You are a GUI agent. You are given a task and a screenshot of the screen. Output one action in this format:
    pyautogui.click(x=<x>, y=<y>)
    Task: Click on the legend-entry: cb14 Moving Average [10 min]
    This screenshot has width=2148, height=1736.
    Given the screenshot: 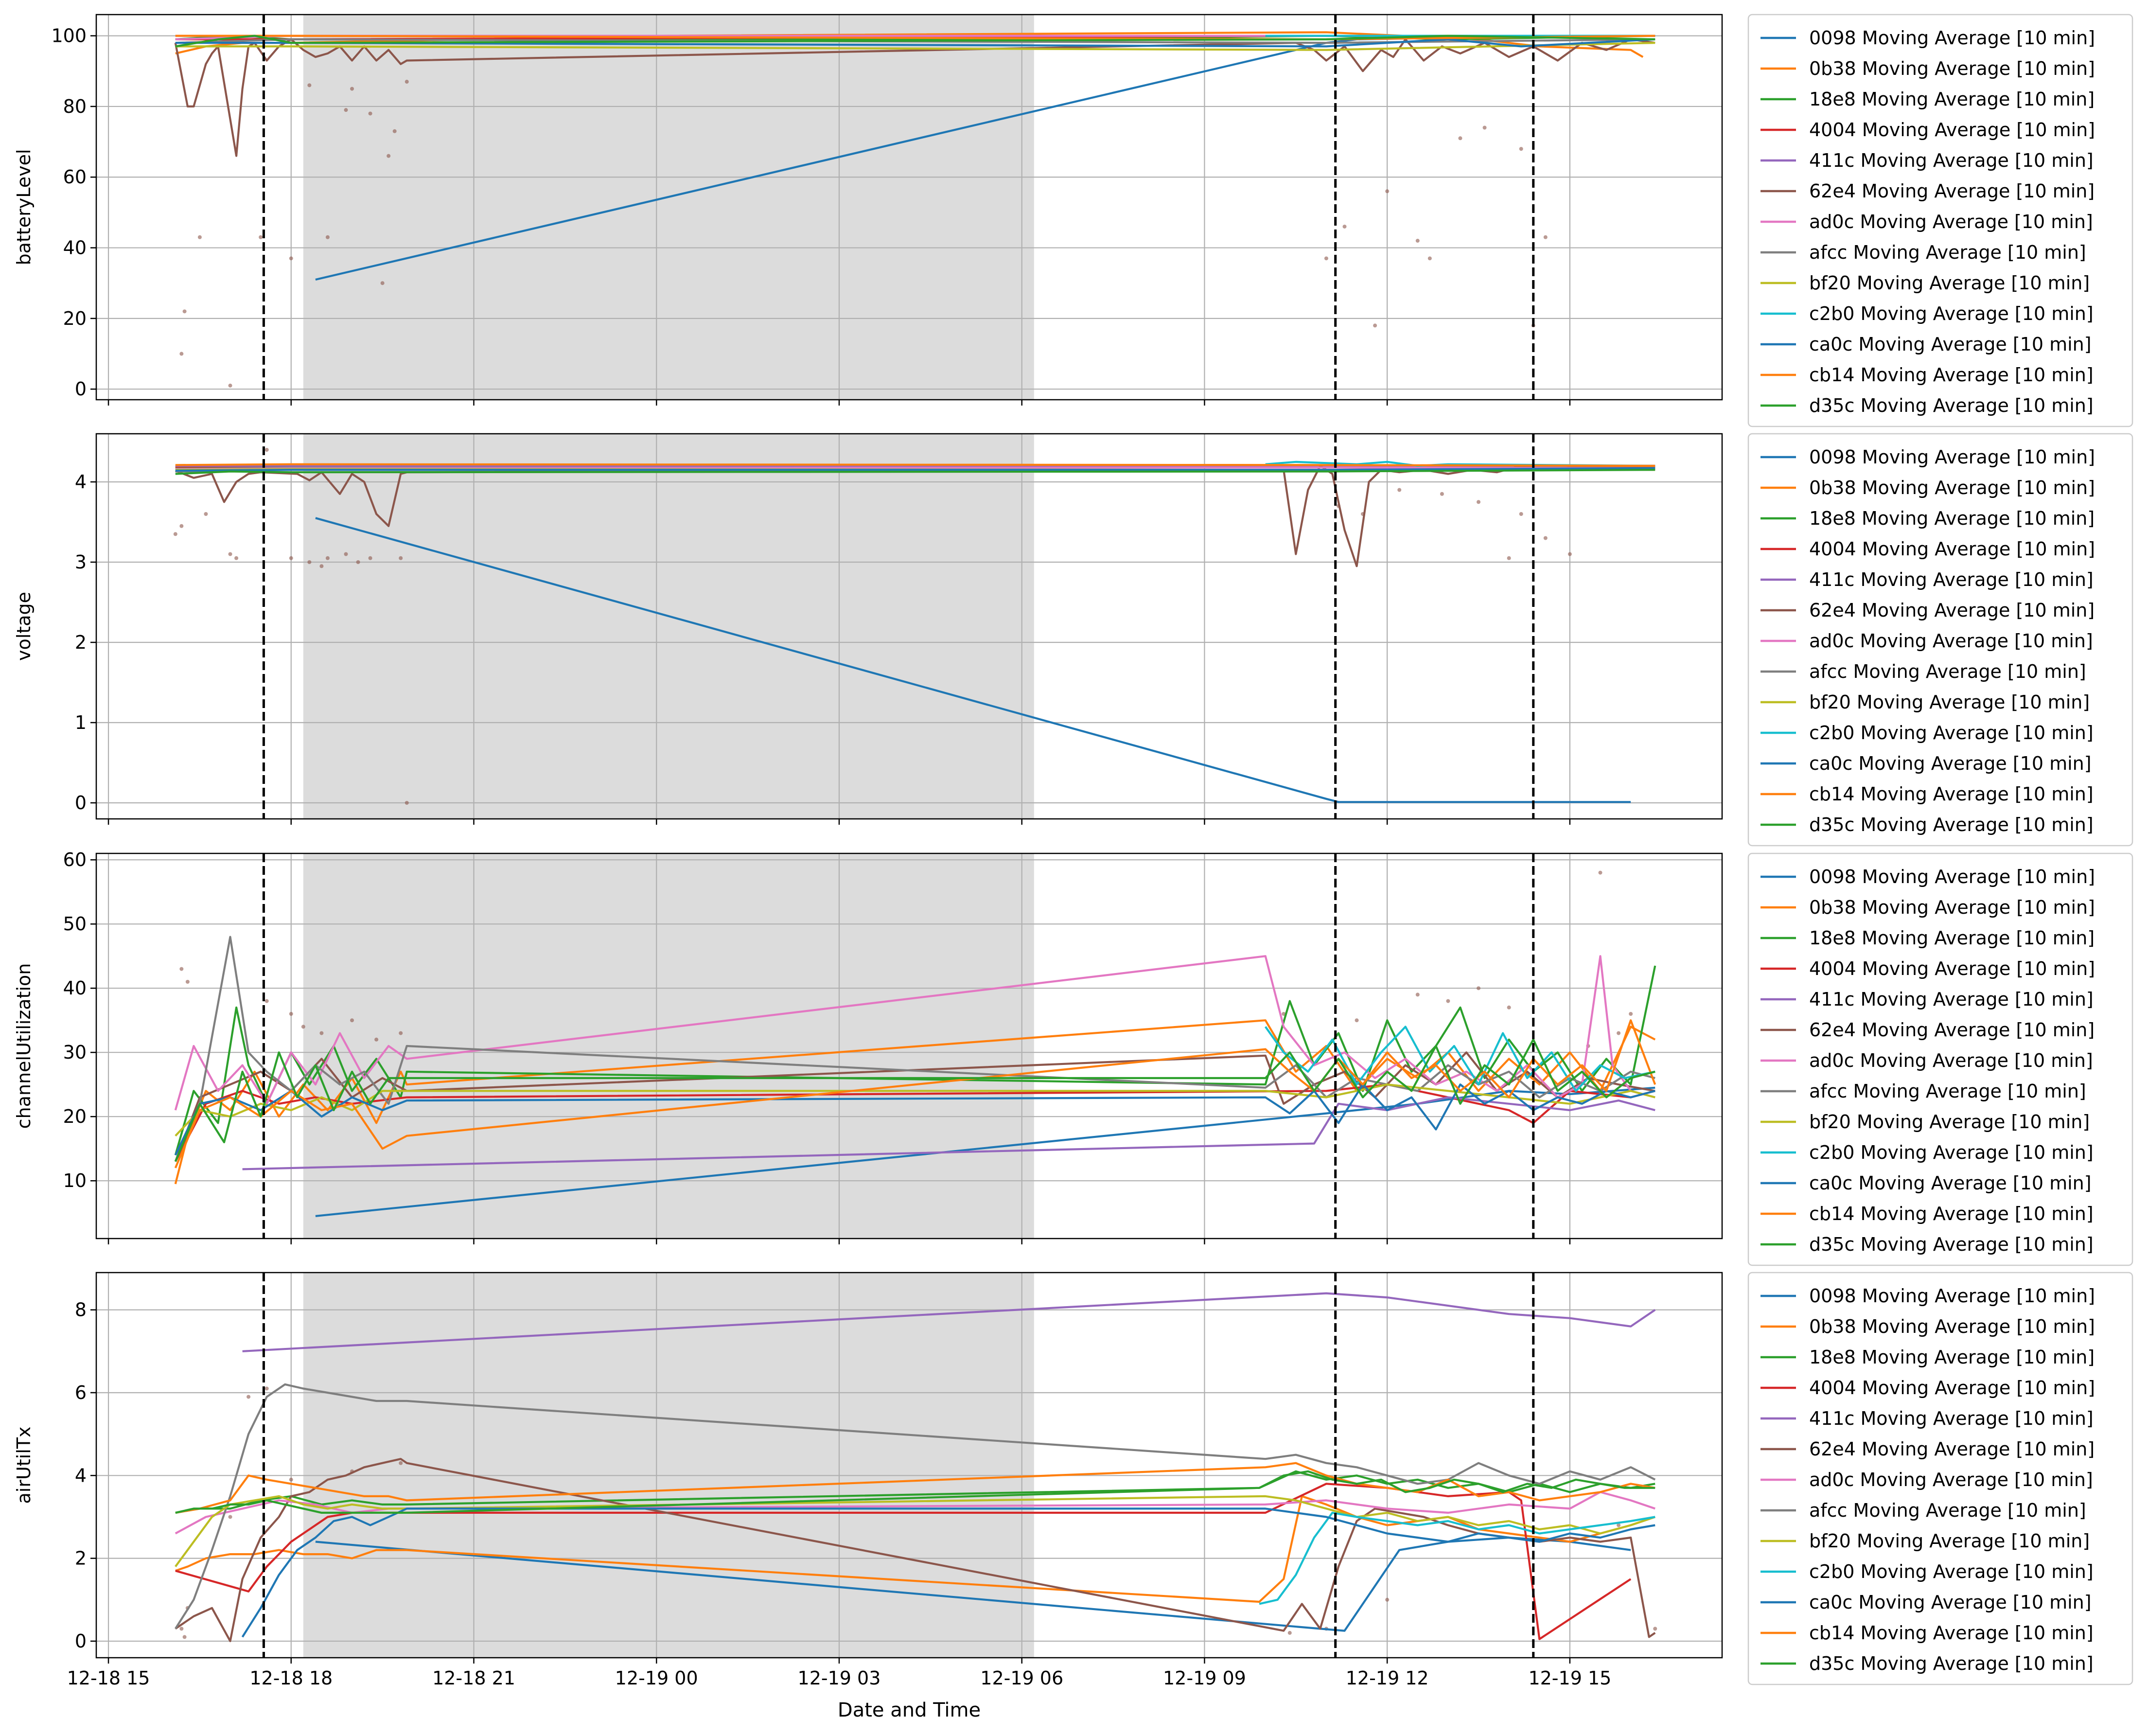 What is the action you would take?
    pyautogui.click(x=1927, y=1633)
    